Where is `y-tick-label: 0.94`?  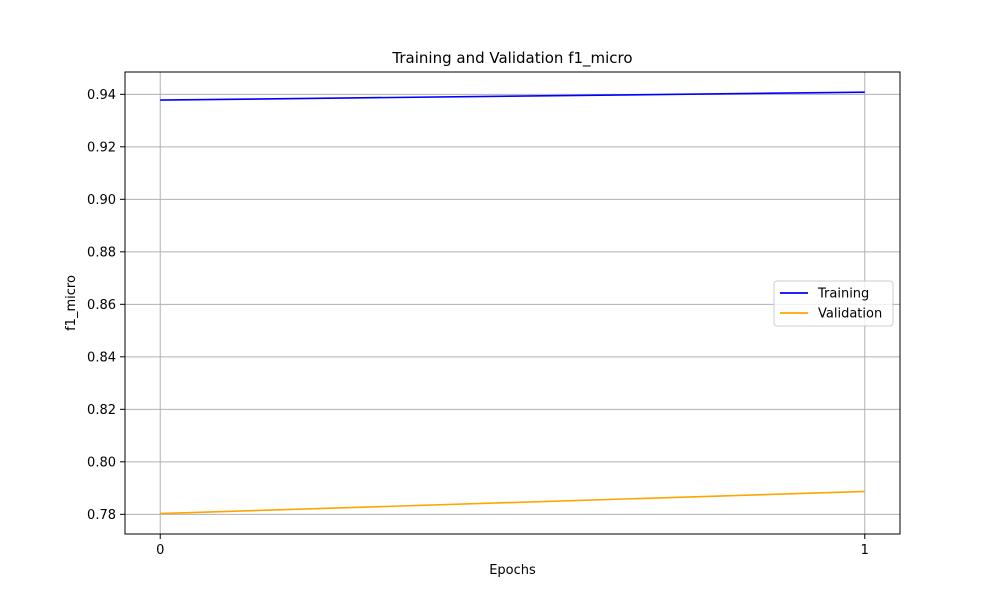 y-tick-label: 0.94 is located at coordinates (101, 95).